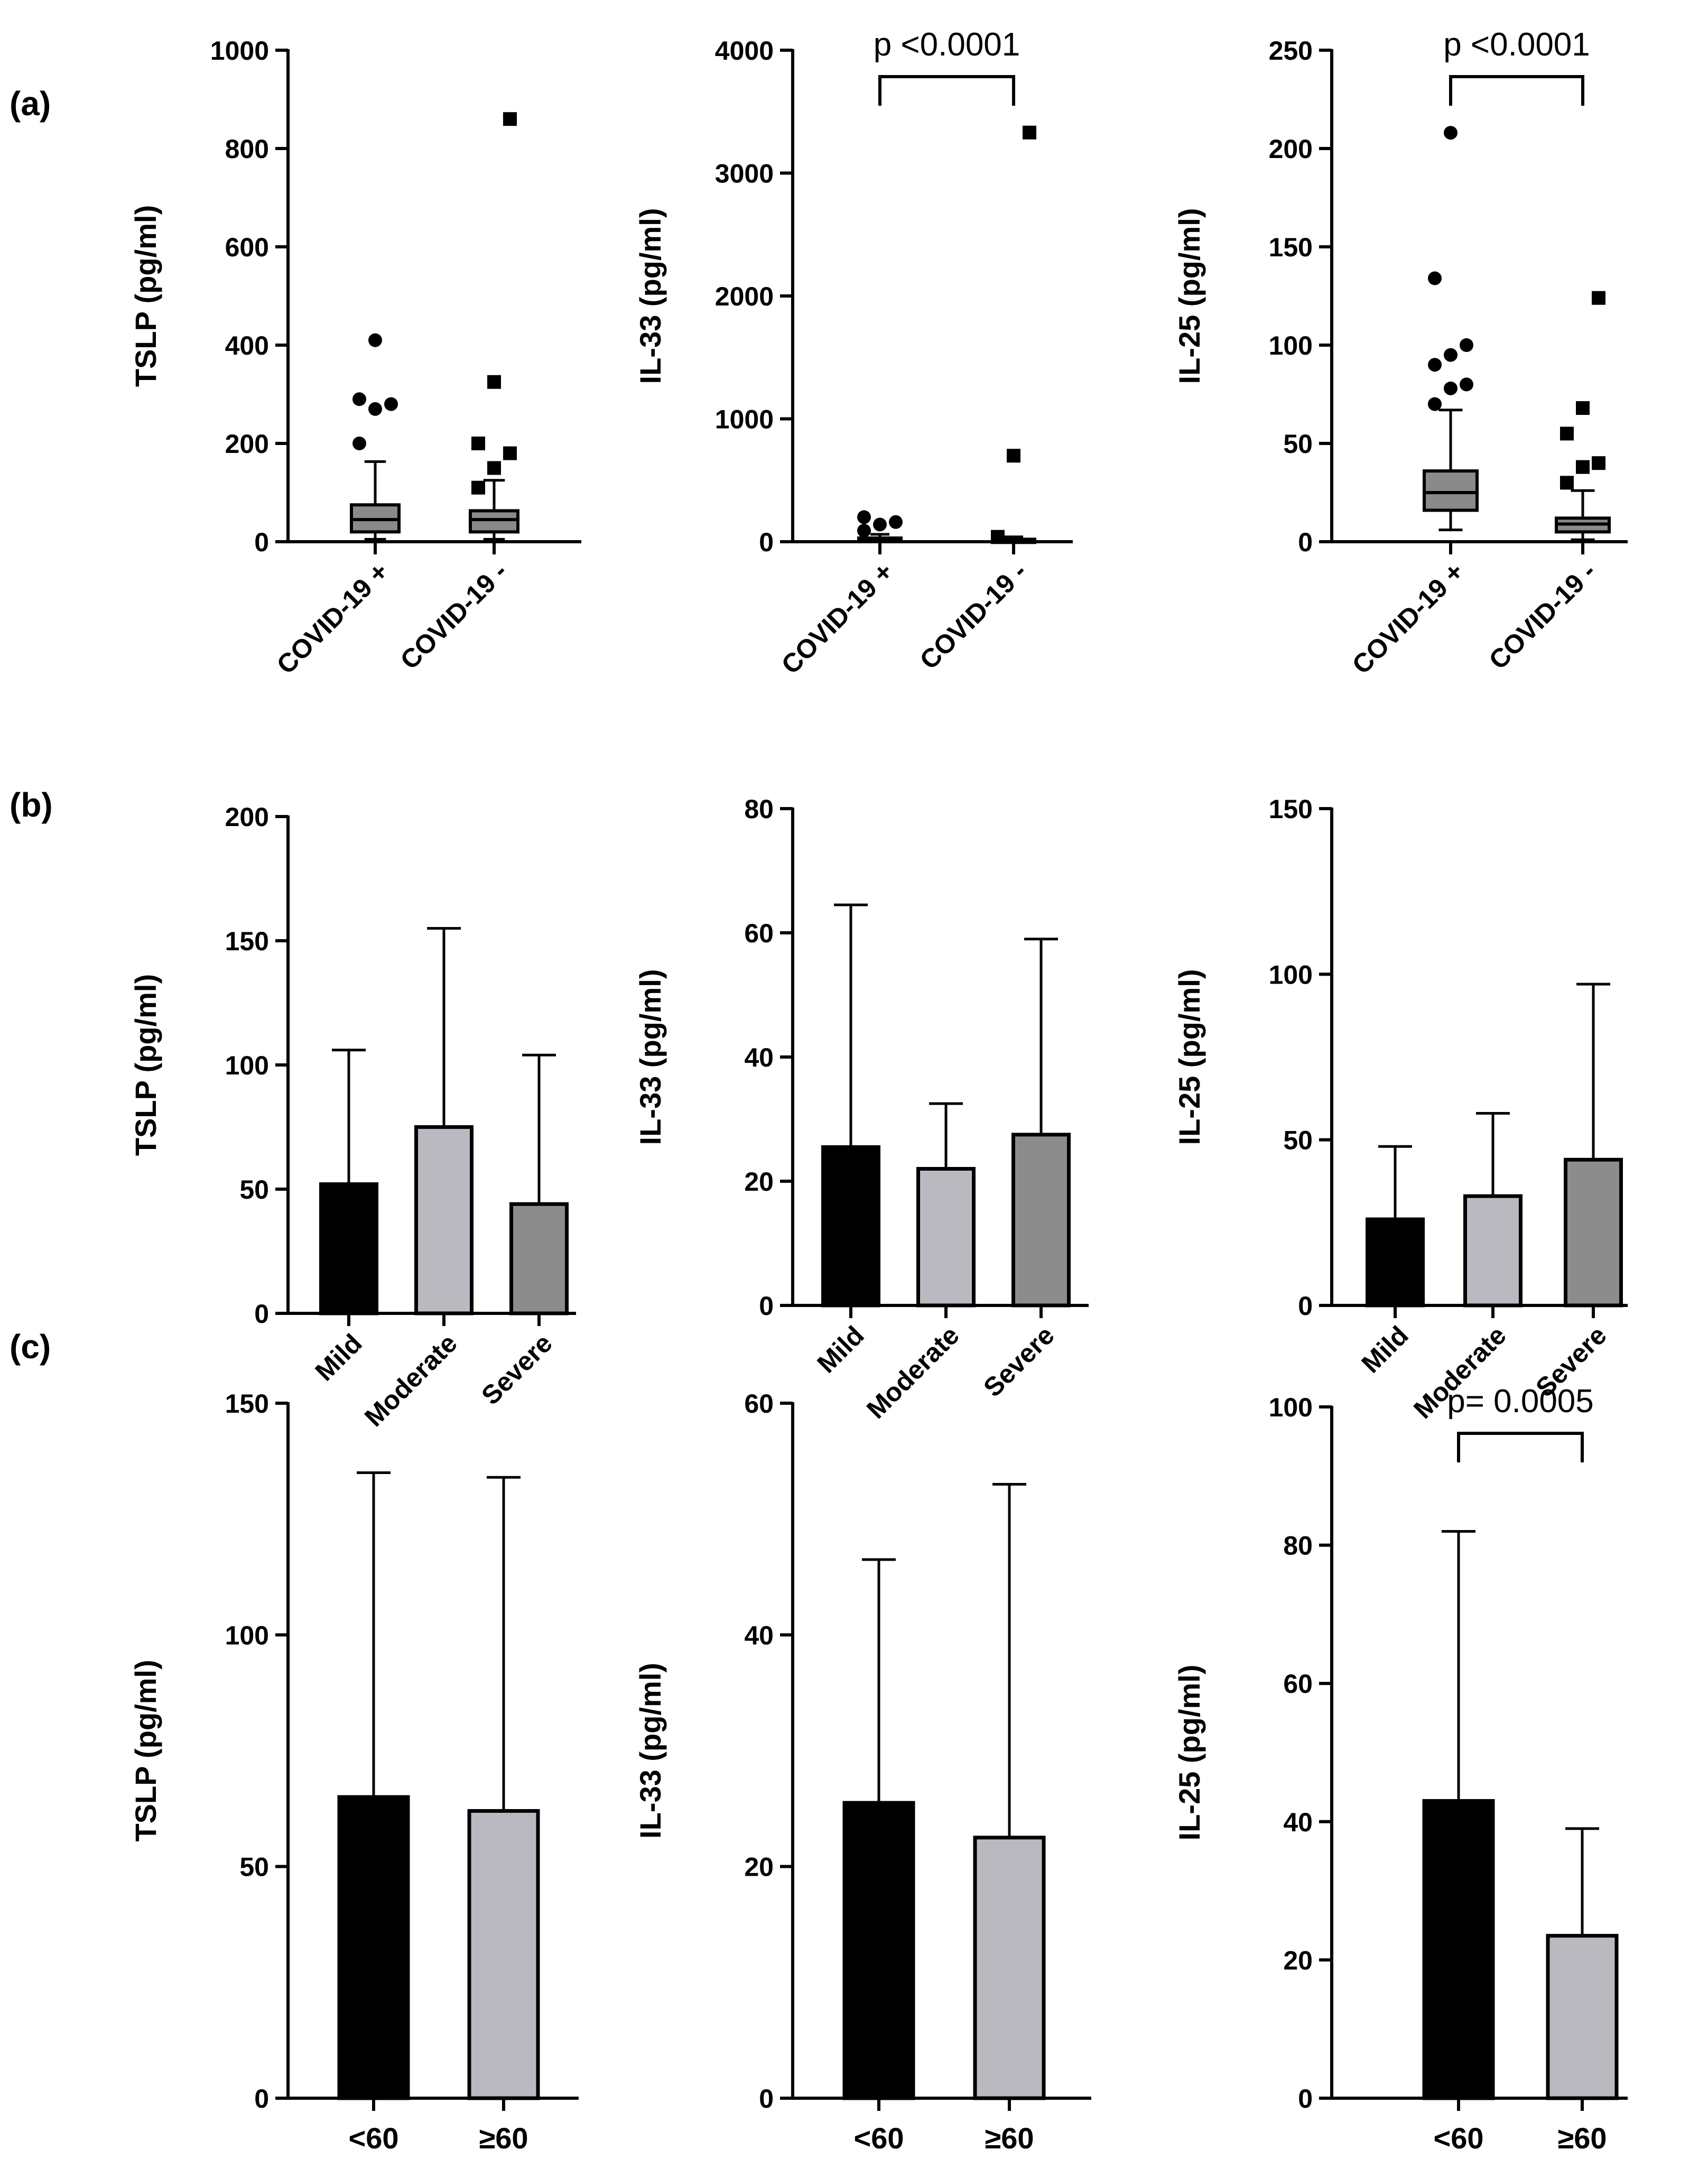 The width and height of the screenshot is (1708, 2178). Describe the element at coordinates (247, 345) in the screenshot. I see `y-tick-label: 400` at that location.